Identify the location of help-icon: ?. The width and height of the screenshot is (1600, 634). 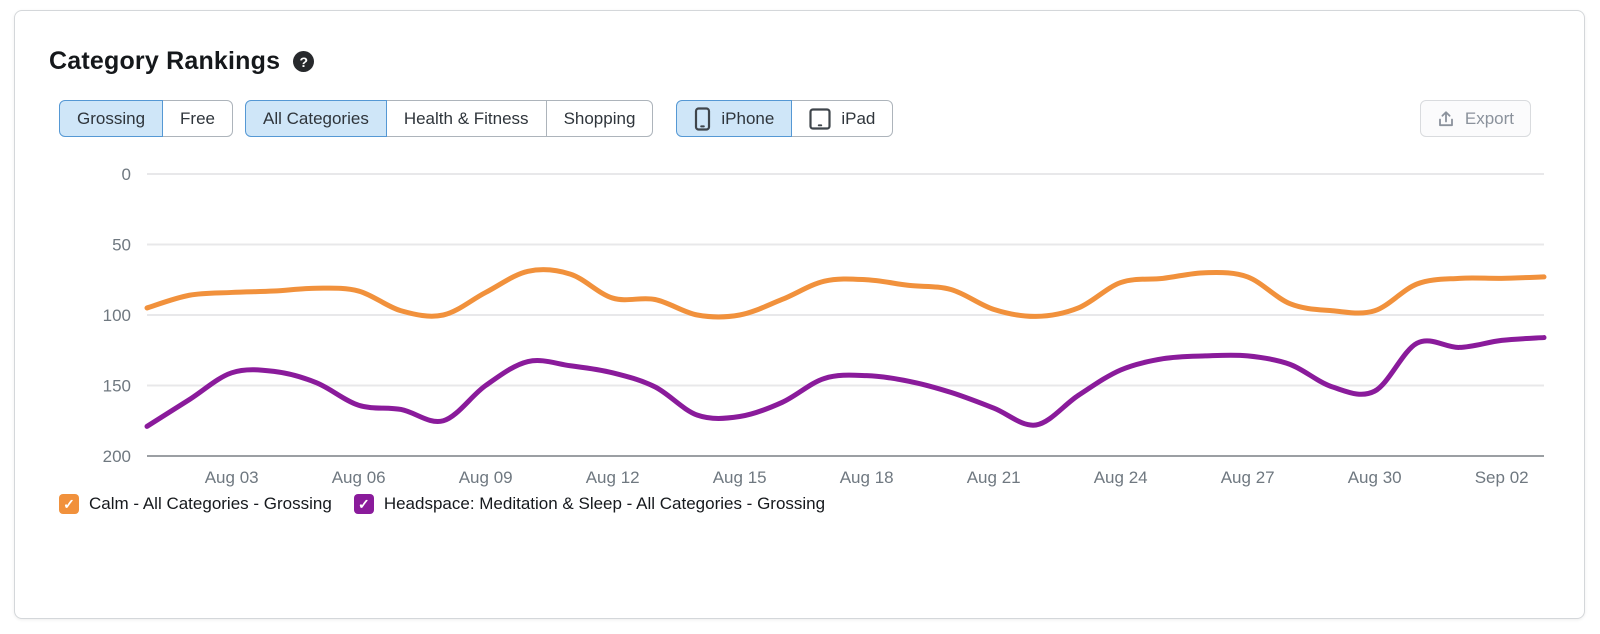
(304, 61).